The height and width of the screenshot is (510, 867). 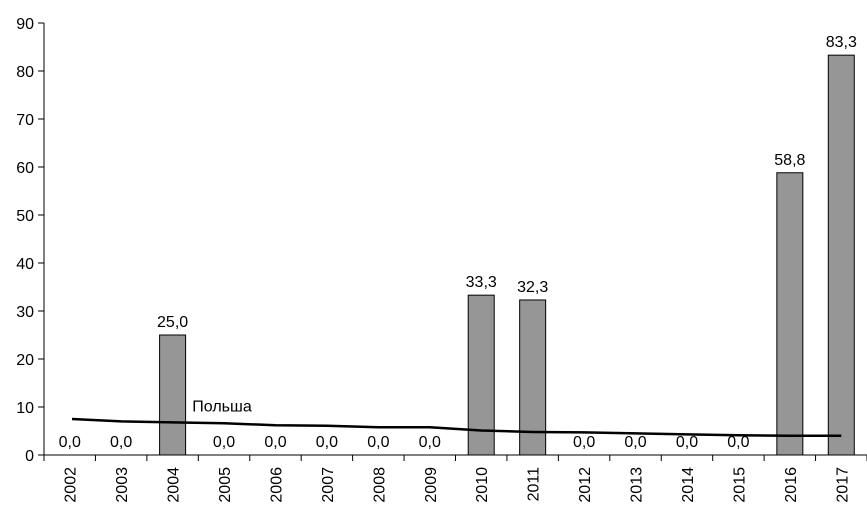 What do you see at coordinates (841, 42) in the screenshot?
I see `bar-data-label: 83,3` at bounding box center [841, 42].